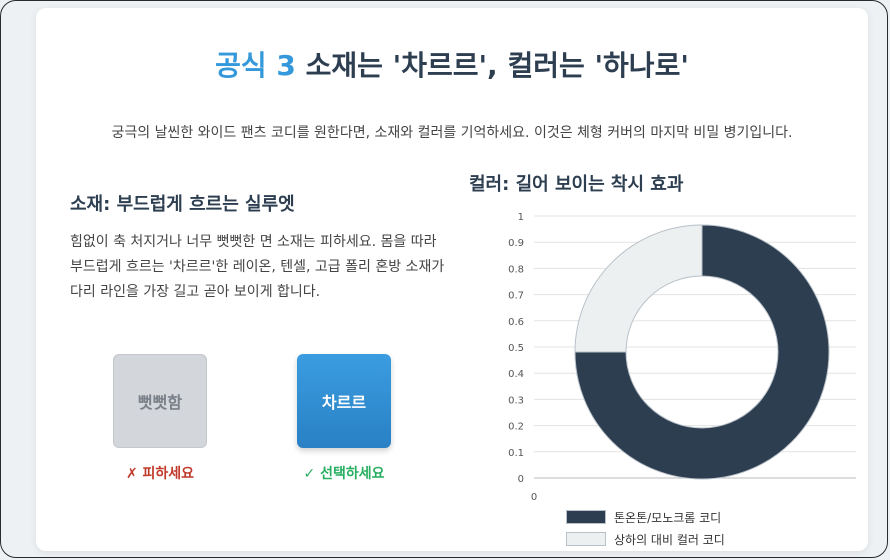 The height and width of the screenshot is (560, 890). Describe the element at coordinates (182, 204) in the screenshot. I see `material-heading: 소재: 부드럽게 흐르는 실루엣` at that location.